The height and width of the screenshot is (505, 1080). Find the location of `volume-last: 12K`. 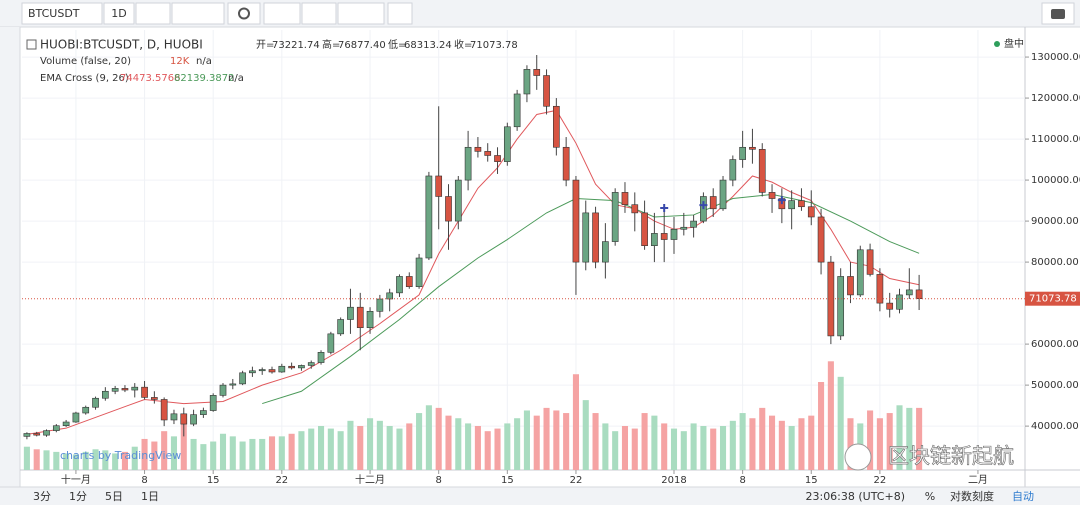

volume-last: 12K is located at coordinates (180, 61).